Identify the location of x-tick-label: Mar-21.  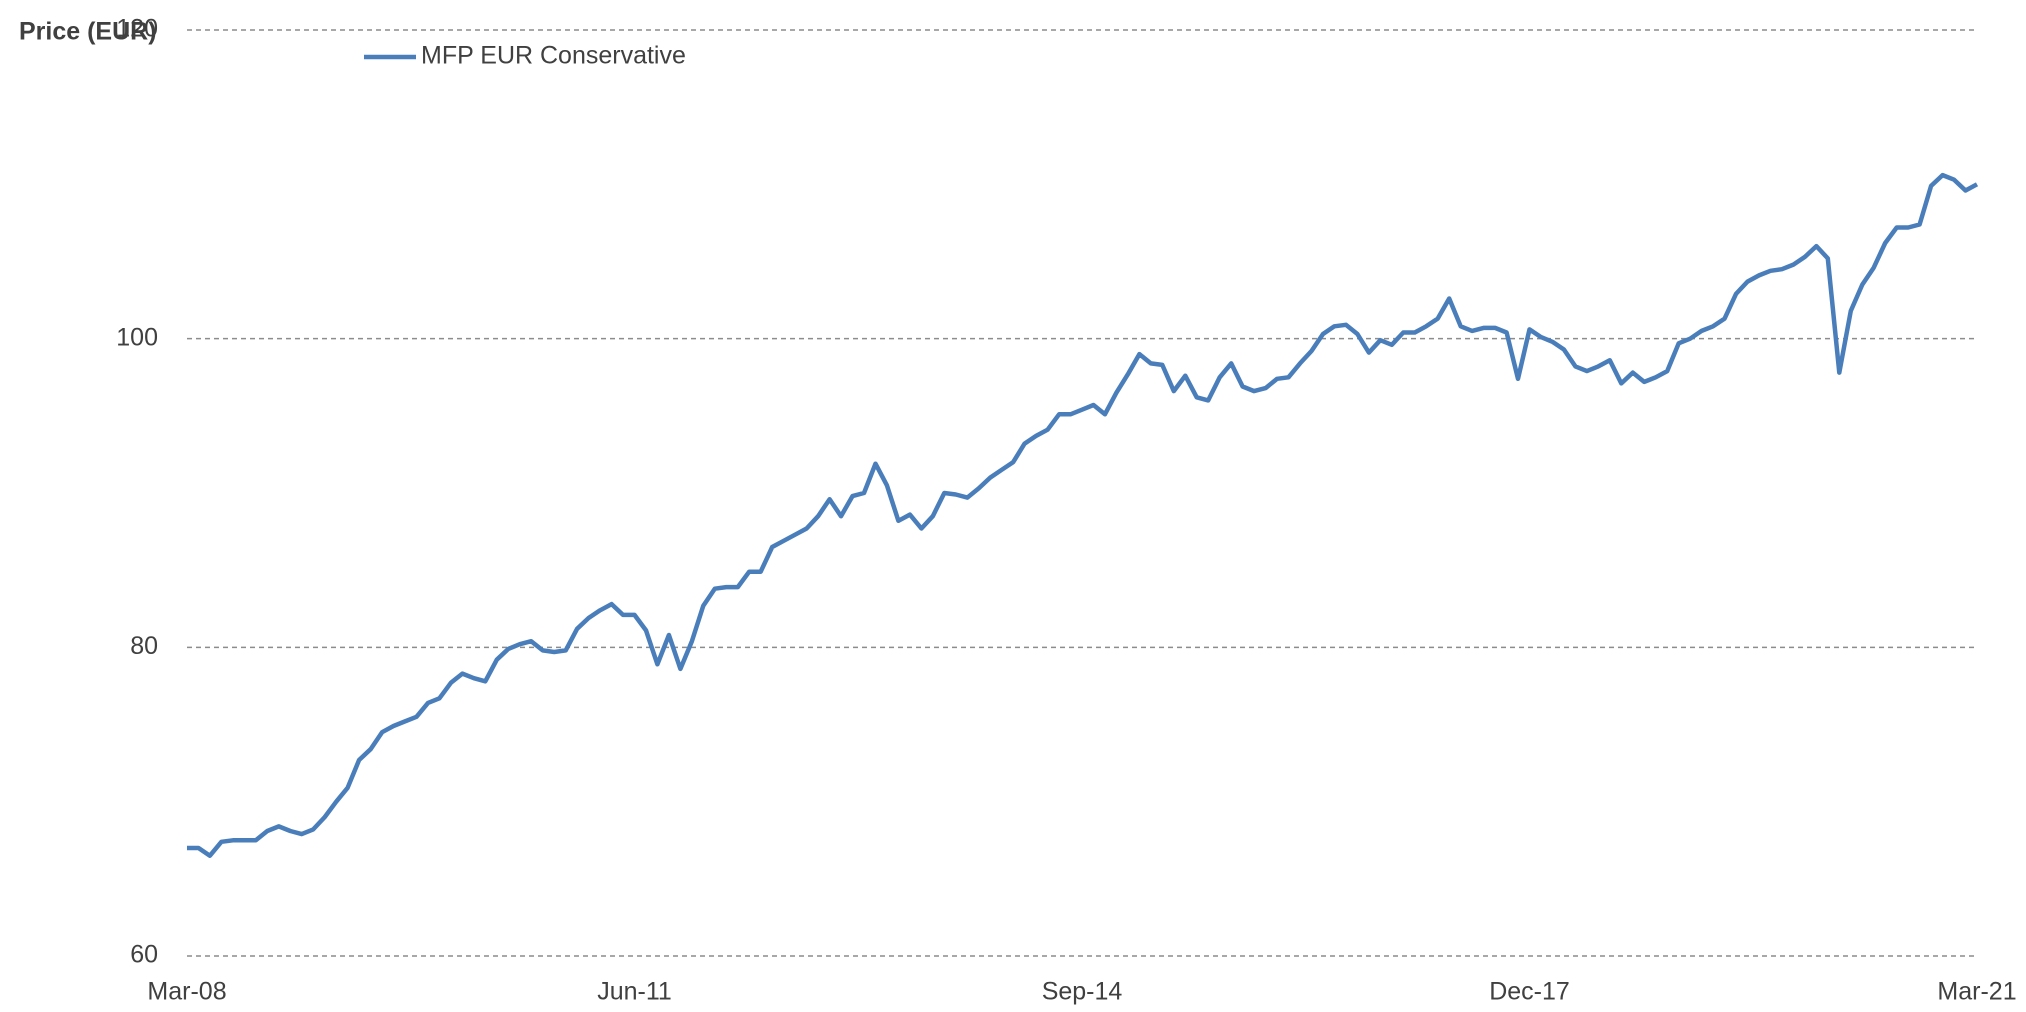
(1976, 992).